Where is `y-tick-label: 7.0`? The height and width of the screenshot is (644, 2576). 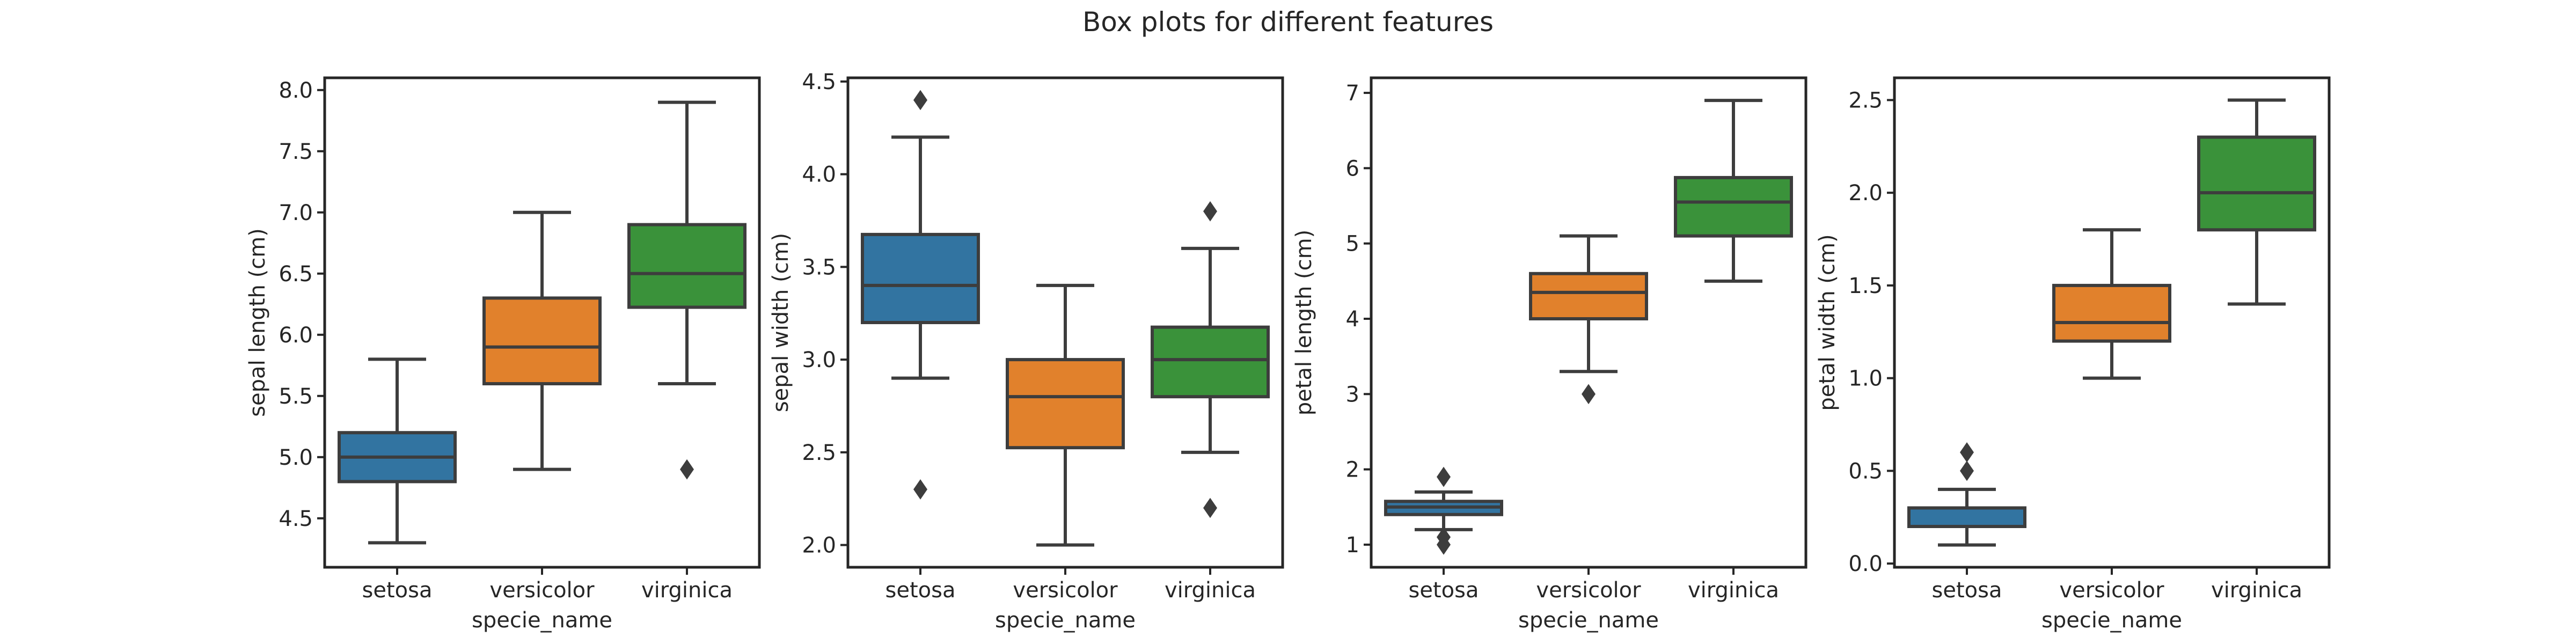 y-tick-label: 7.0 is located at coordinates (296, 213).